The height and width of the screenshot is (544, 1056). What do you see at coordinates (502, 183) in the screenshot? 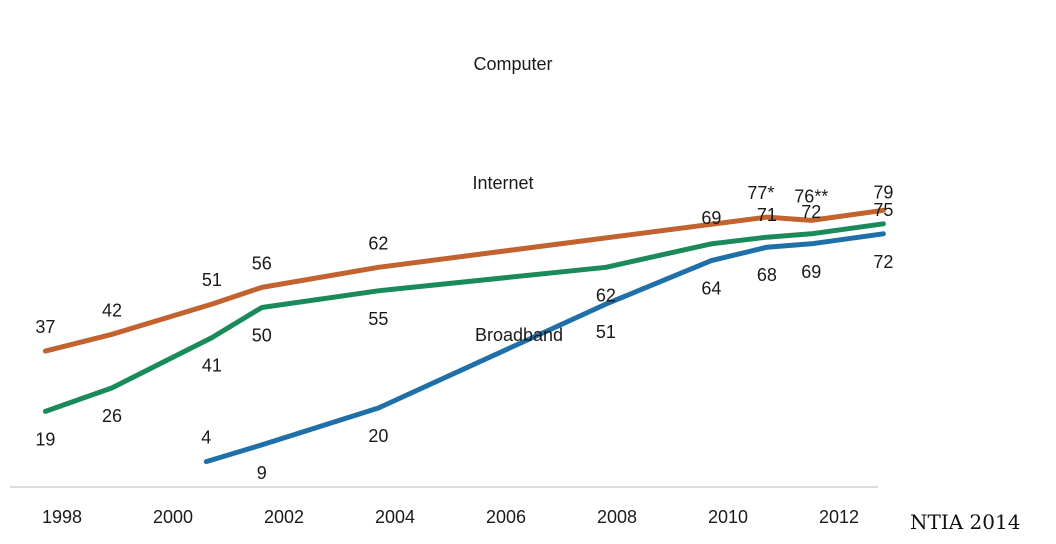
I see `internet-series-label: Internet` at bounding box center [502, 183].